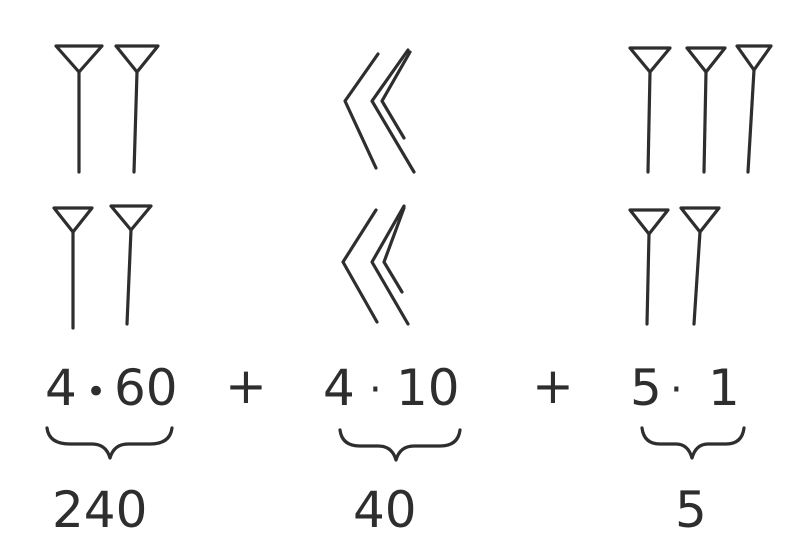 The width and height of the screenshot is (800, 555). Describe the element at coordinates (691, 510) in the screenshot. I see `result-term3: 5` at that location.